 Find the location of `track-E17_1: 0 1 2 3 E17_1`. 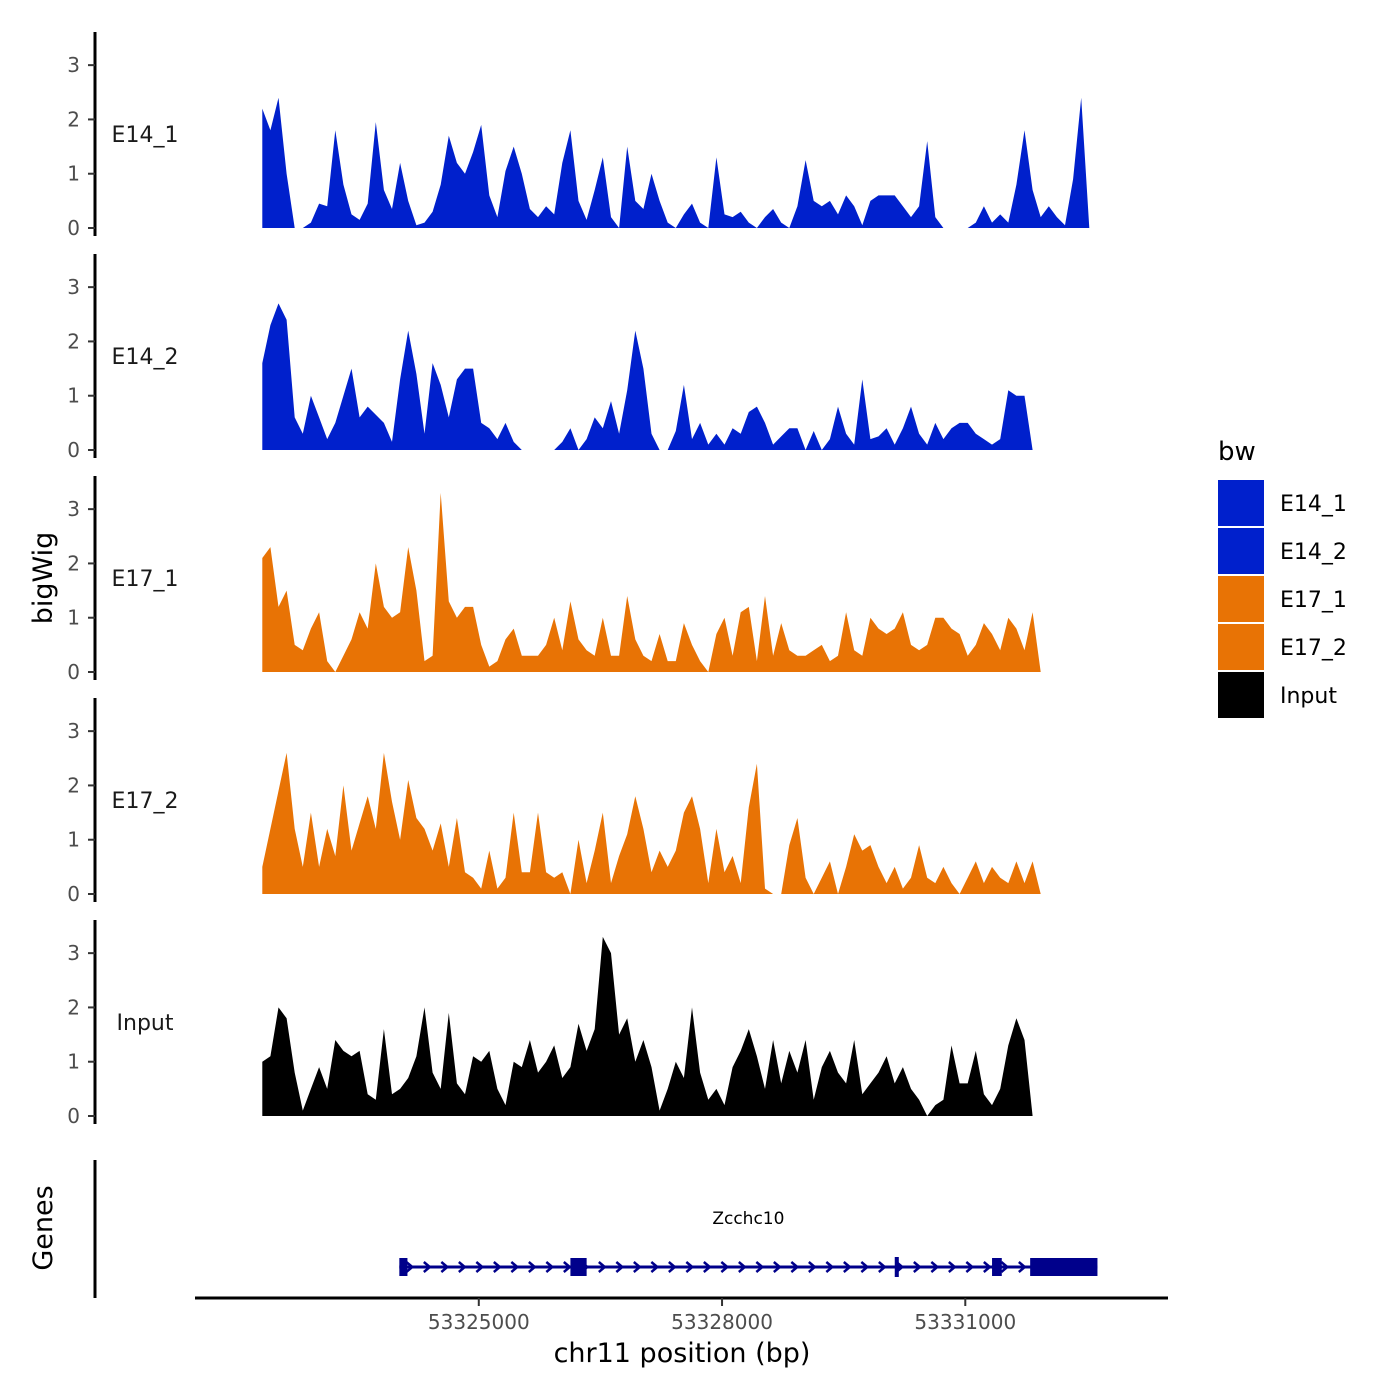

track-E17_1: 0 1 2 3 E17_1 is located at coordinates (582, 580).